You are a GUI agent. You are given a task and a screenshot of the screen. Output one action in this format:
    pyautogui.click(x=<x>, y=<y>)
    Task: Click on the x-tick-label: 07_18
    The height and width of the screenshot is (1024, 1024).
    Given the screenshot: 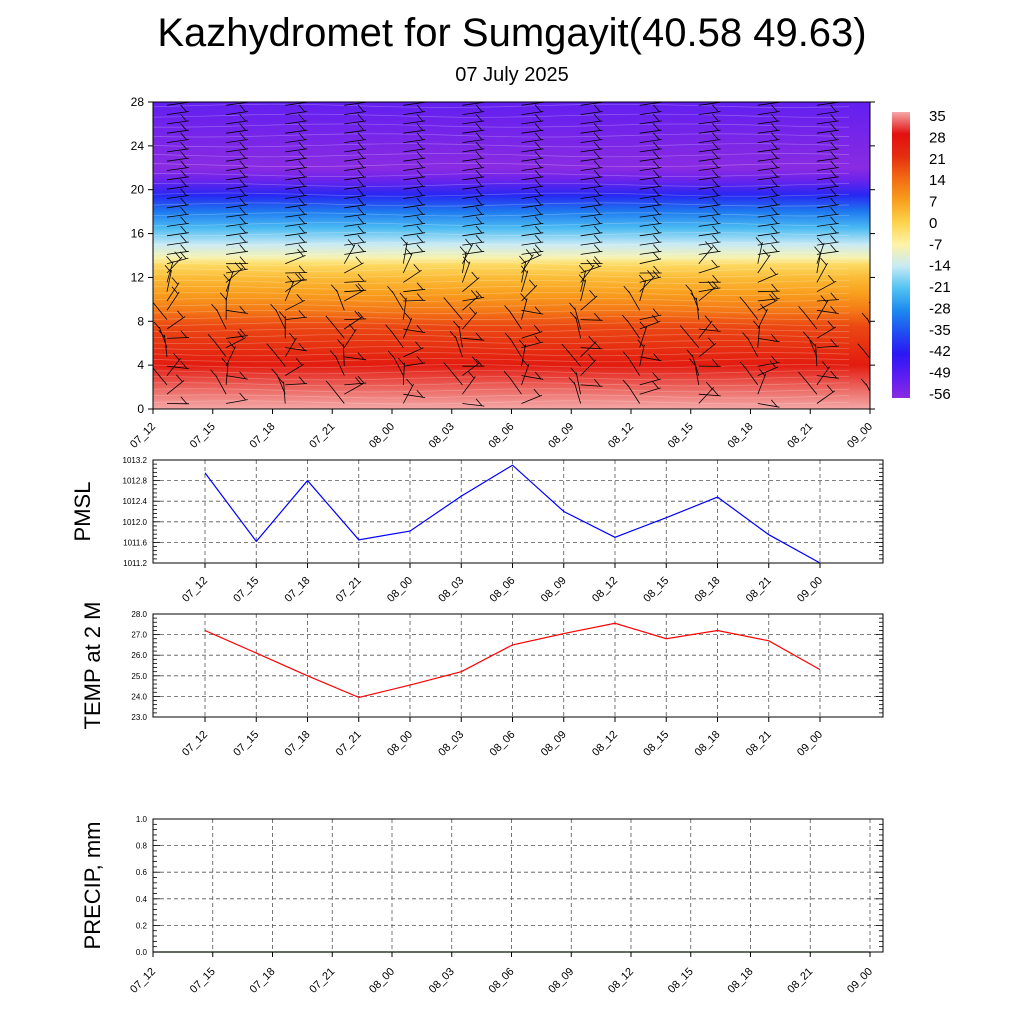 What is the action you would take?
    pyautogui.click(x=298, y=744)
    